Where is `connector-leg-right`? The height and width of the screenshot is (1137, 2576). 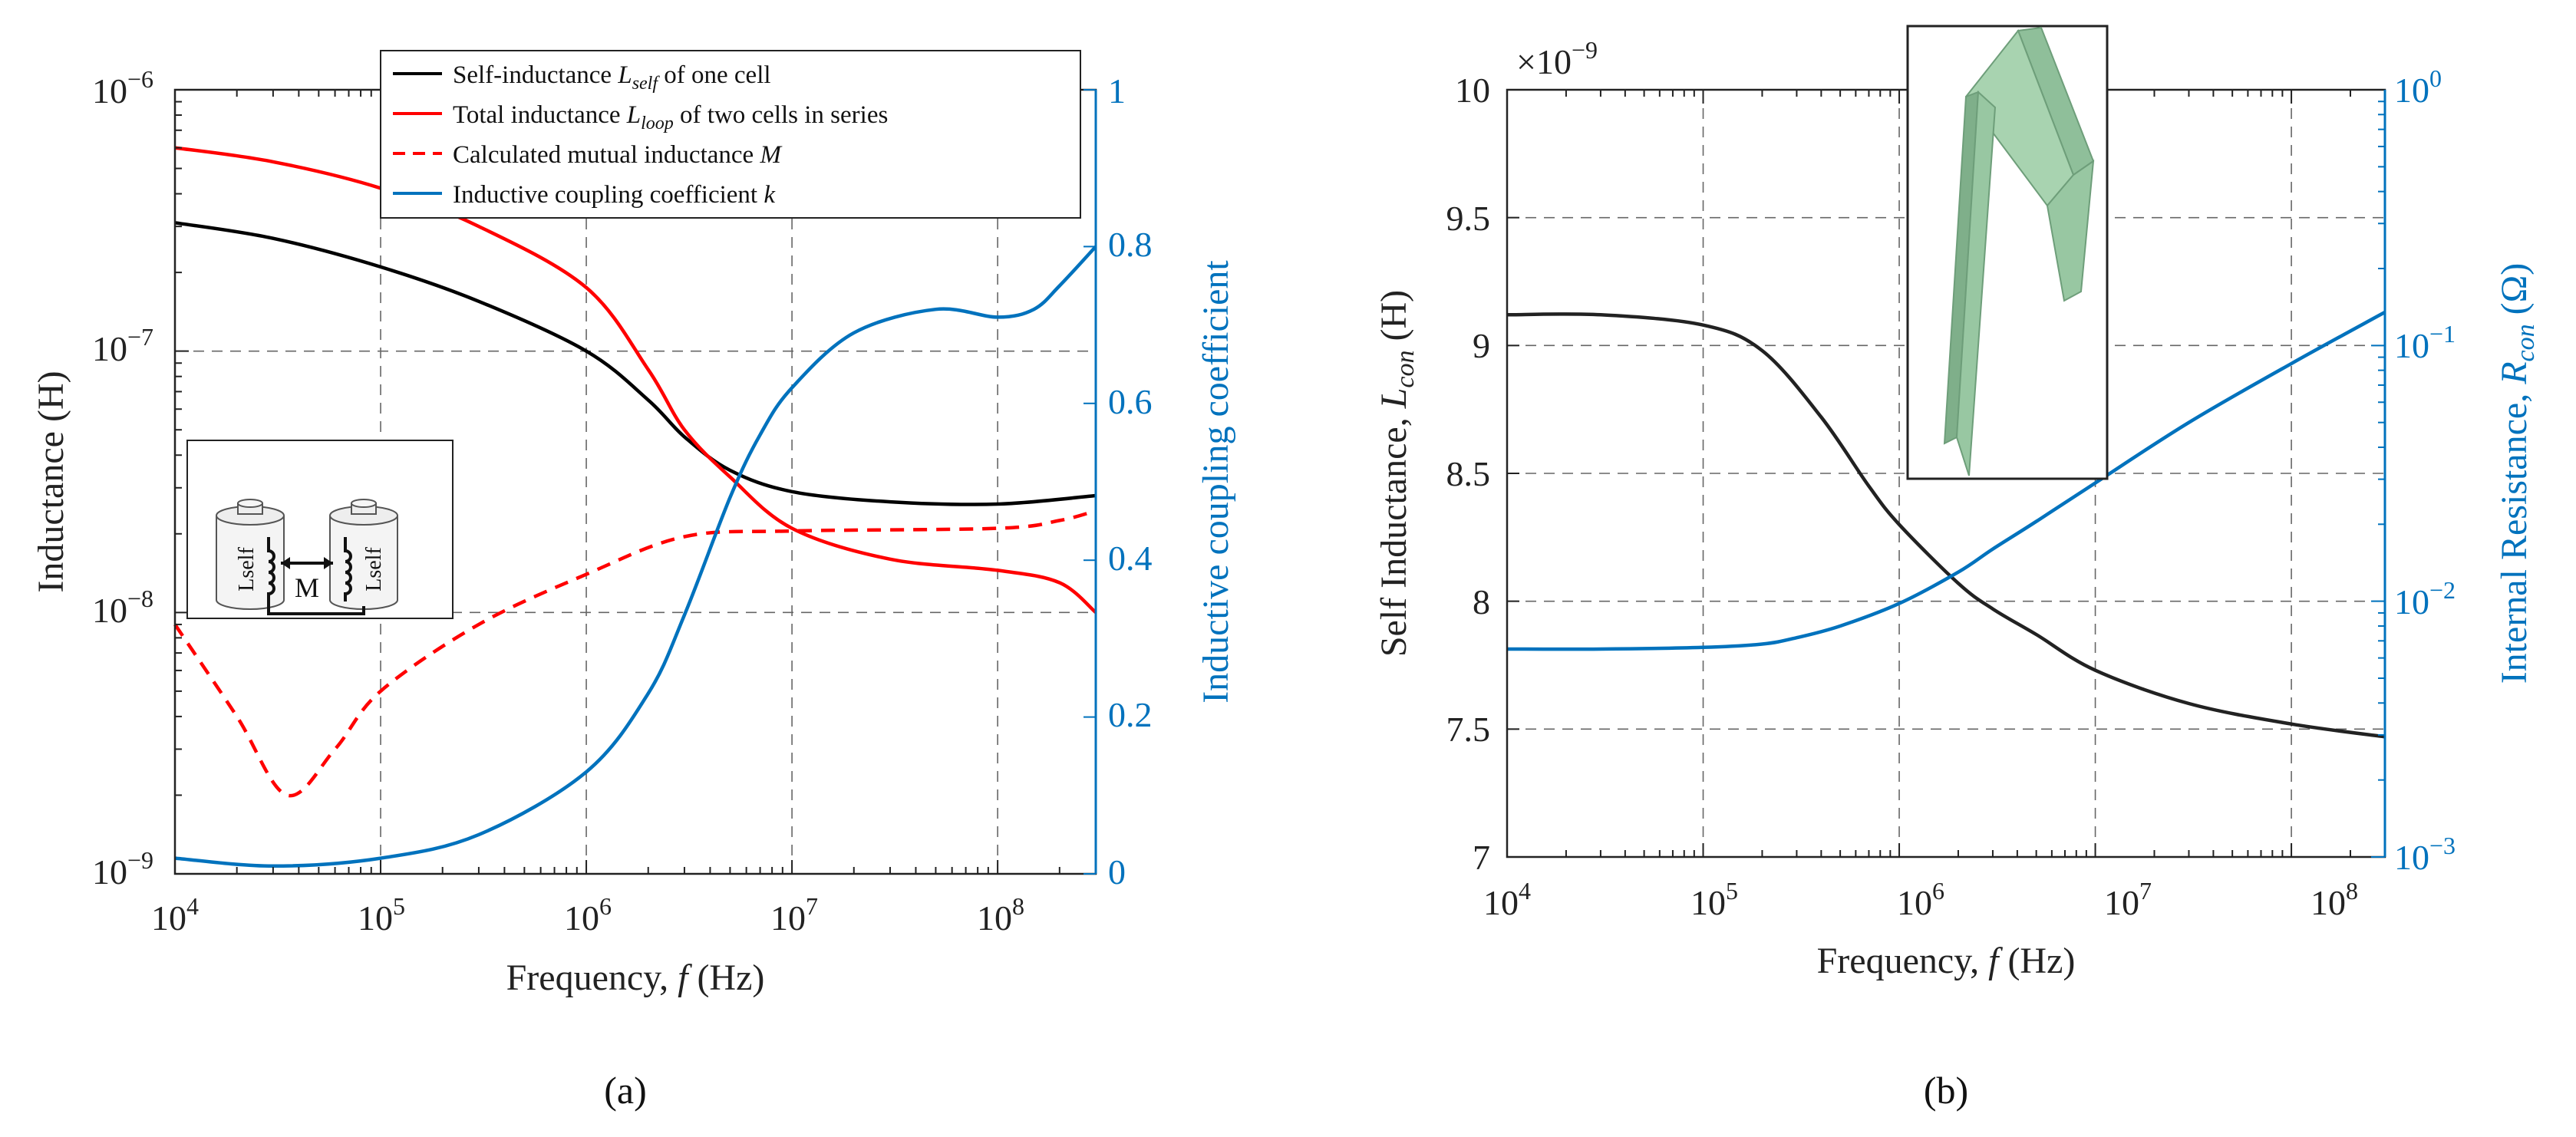
connector-leg-right is located at coordinates (2070, 230).